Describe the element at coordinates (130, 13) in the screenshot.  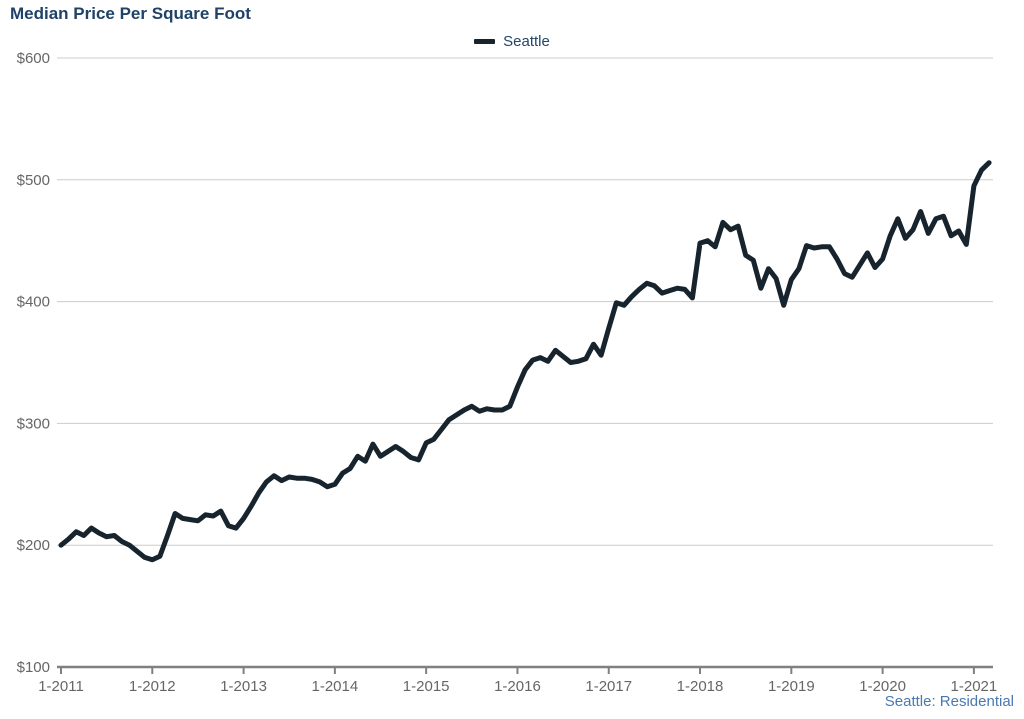
I see `chart-title: Median Price Per Square Foot` at that location.